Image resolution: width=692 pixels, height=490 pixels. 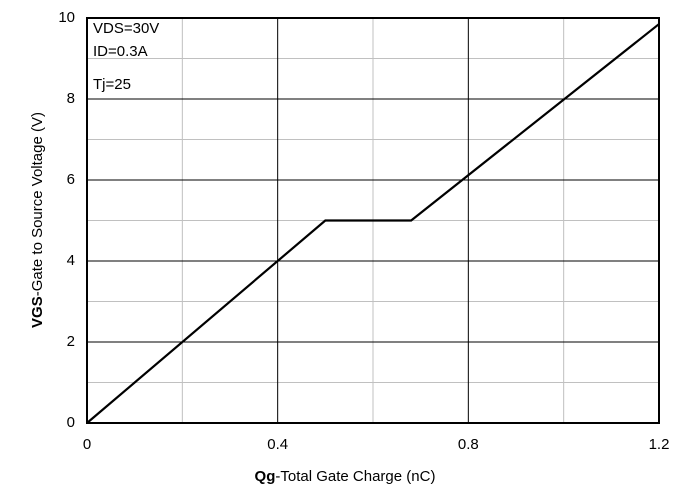 What do you see at coordinates (66, 17) in the screenshot?
I see `y-tick-label: 10` at bounding box center [66, 17].